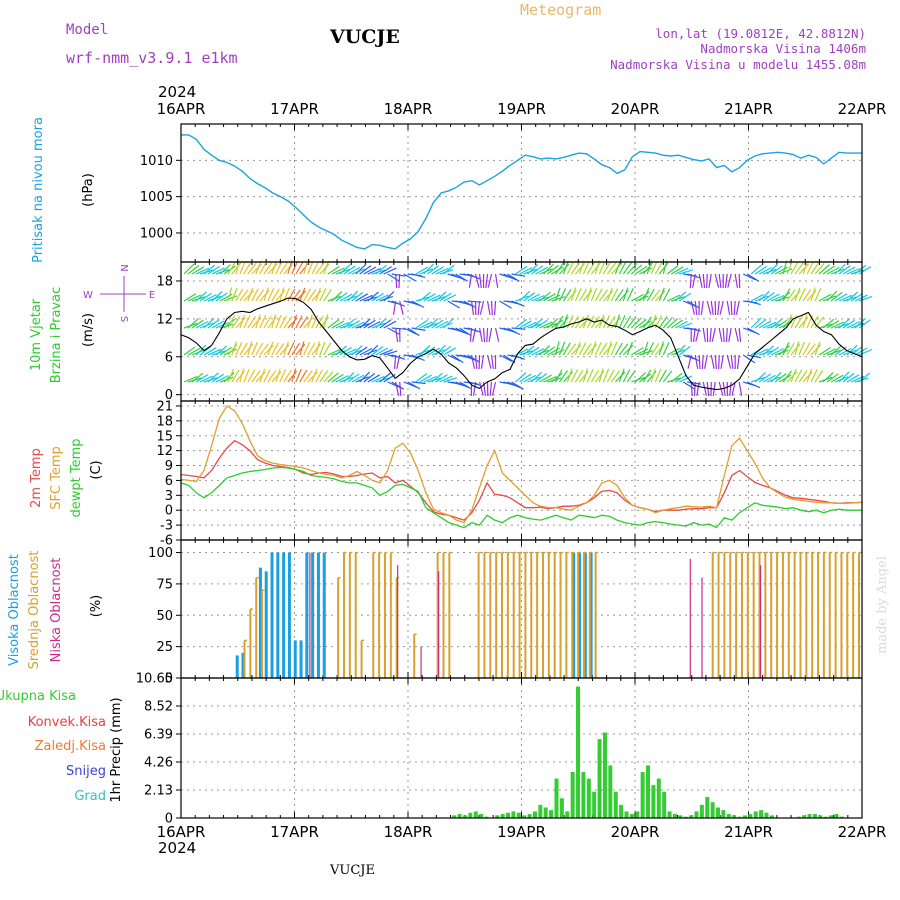  I want to click on y-tick-label: 6.39, so click(158, 735).